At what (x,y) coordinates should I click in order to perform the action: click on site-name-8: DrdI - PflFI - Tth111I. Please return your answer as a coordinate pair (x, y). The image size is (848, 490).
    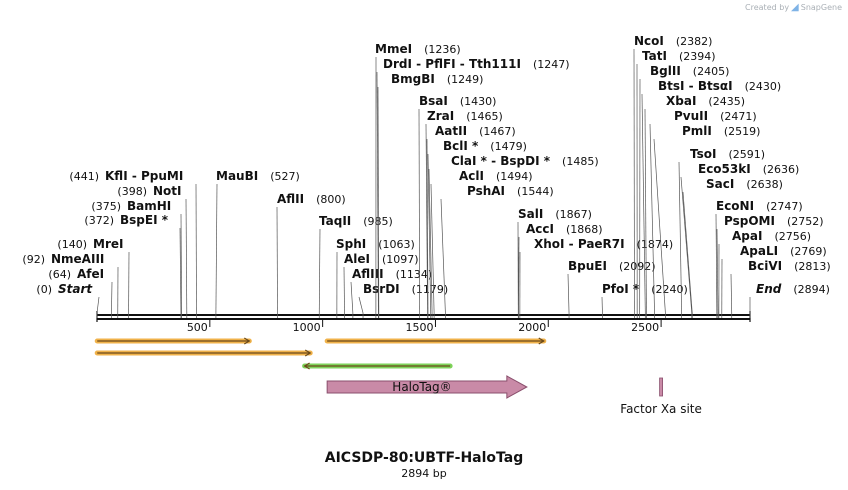
    Looking at the image, I should click on (452, 64).